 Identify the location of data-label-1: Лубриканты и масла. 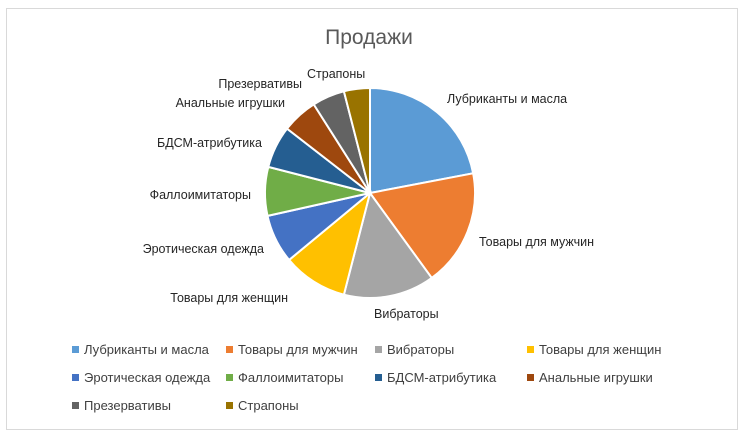
(507, 99).